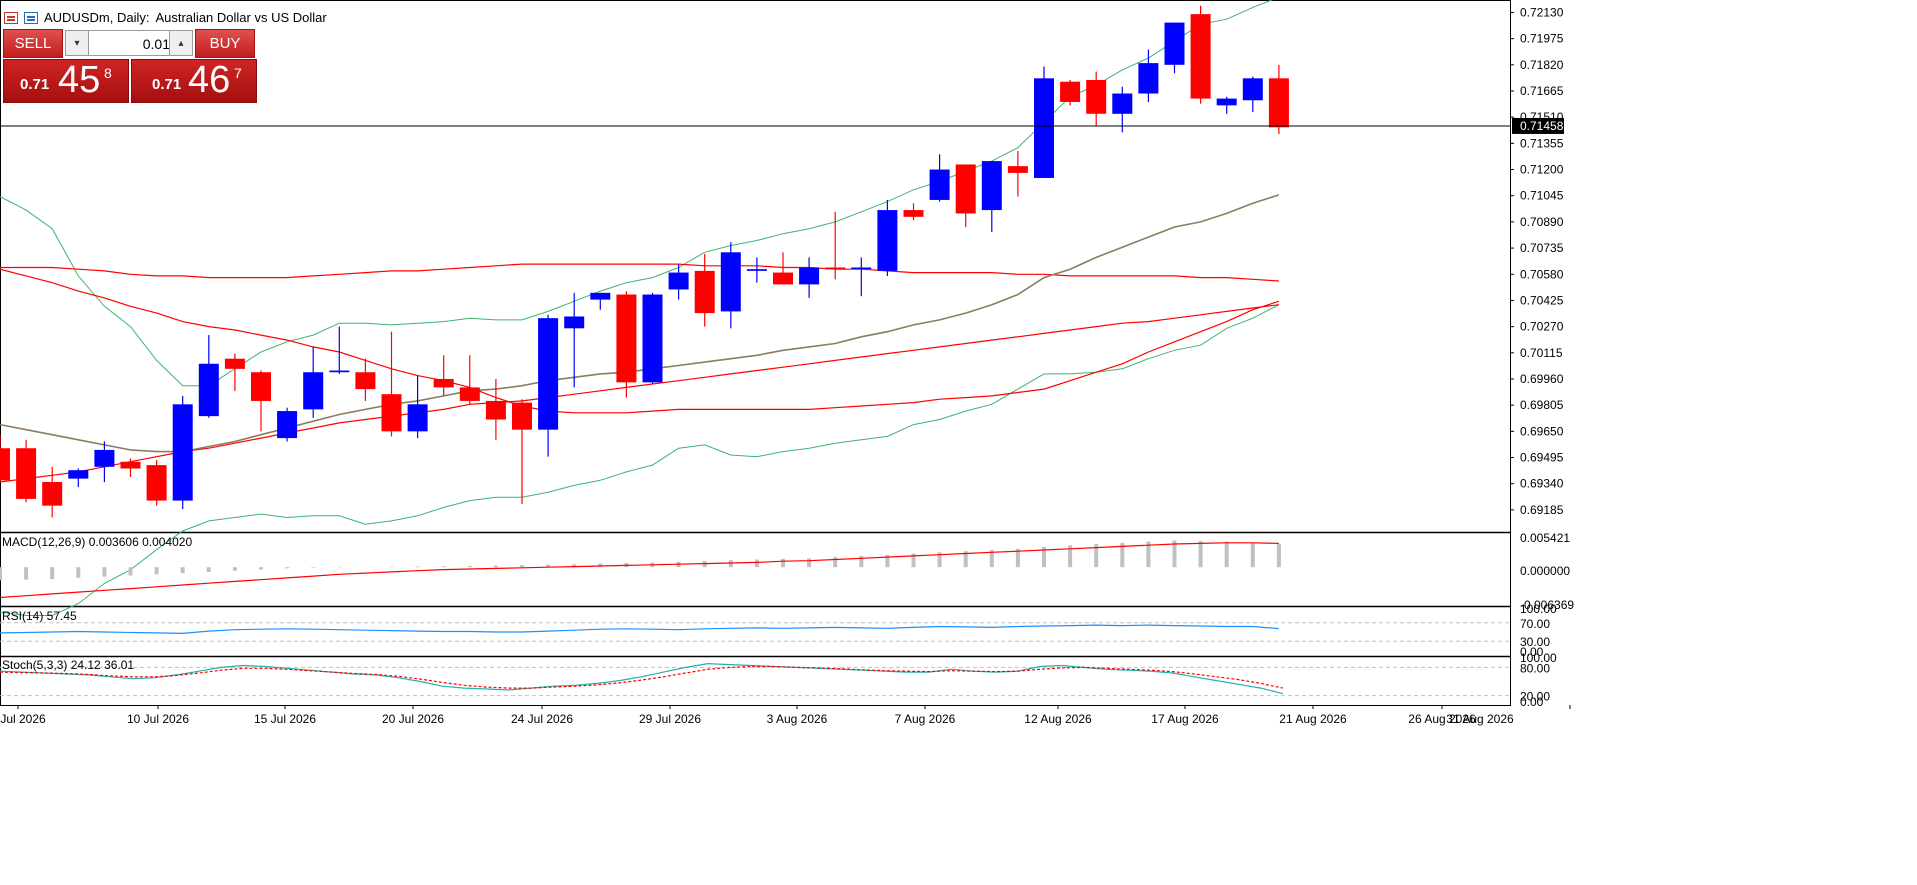 The image size is (1917, 885). What do you see at coordinates (1542, 458) in the screenshot?
I see `price-tick-label: 0.69495` at bounding box center [1542, 458].